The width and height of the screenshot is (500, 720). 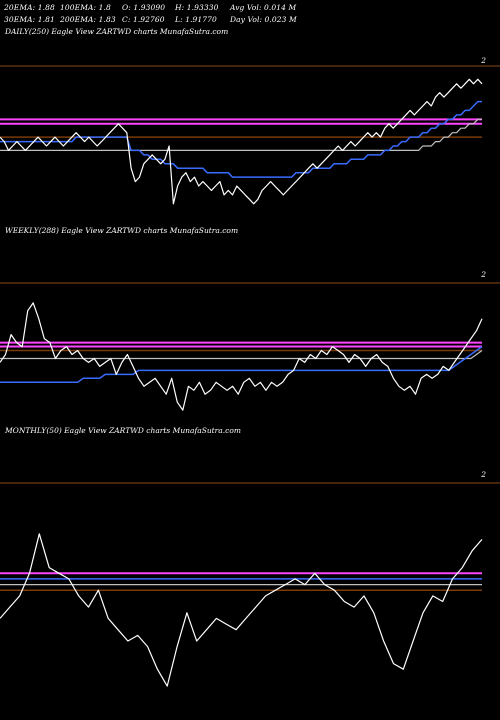 I want to click on monthly-scale-label: 2, so click(x=483, y=474).